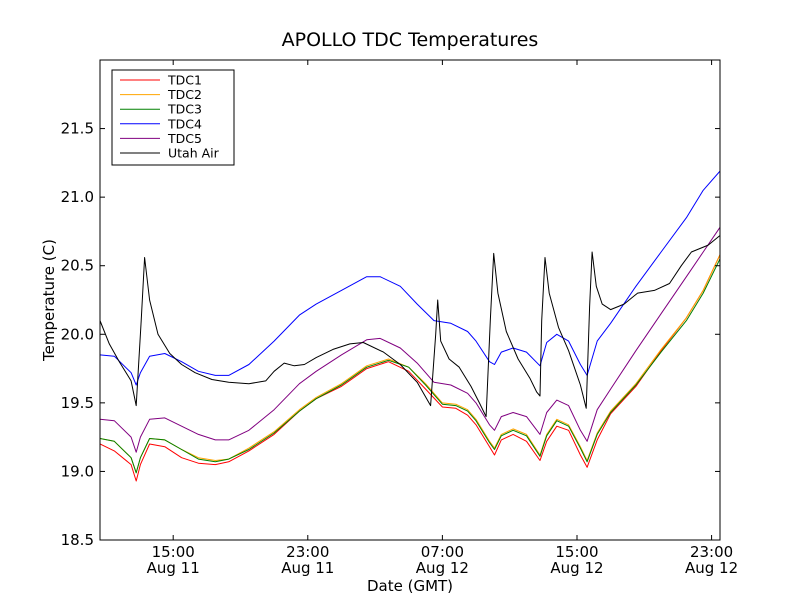  What do you see at coordinates (442, 552) in the screenshot?
I see `x-tick-time-label: 07:00` at bounding box center [442, 552].